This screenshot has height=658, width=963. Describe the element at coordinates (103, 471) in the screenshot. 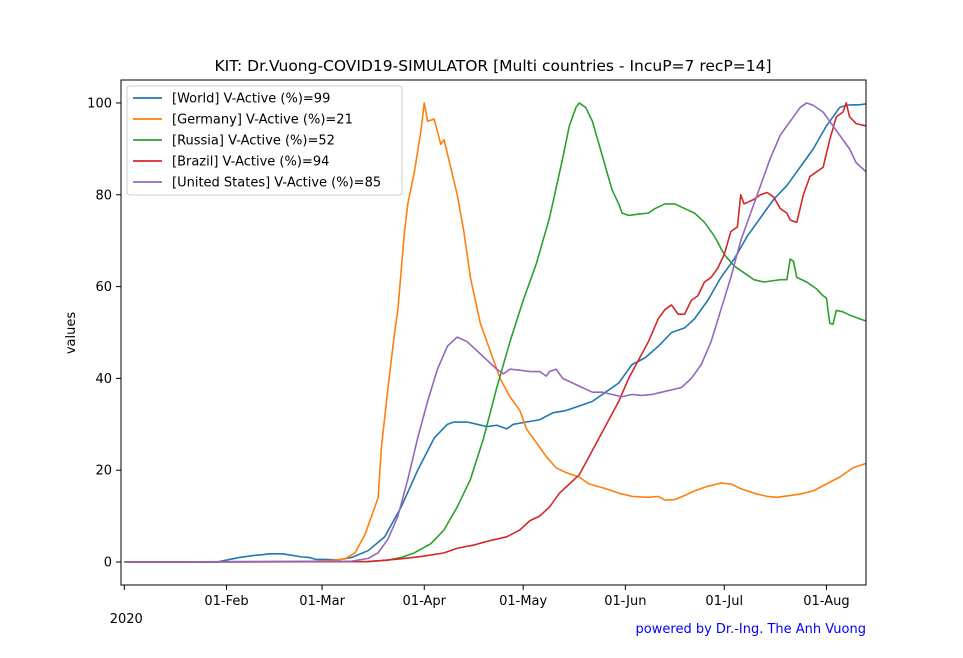

I see `y-tick-label-1: 20` at that location.